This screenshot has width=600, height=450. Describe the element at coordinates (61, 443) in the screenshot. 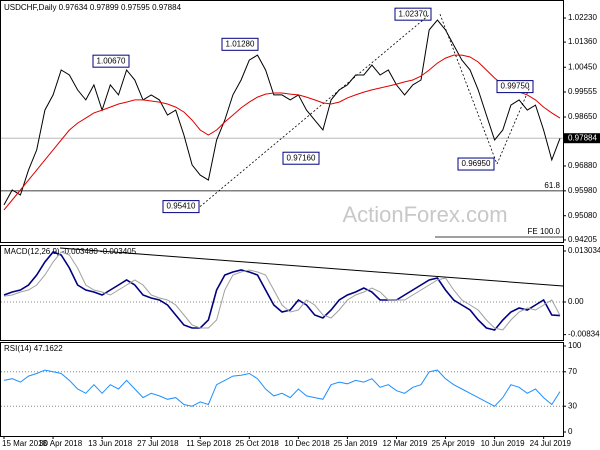

I see `x-tick-label: 30 Apr 2018` at that location.